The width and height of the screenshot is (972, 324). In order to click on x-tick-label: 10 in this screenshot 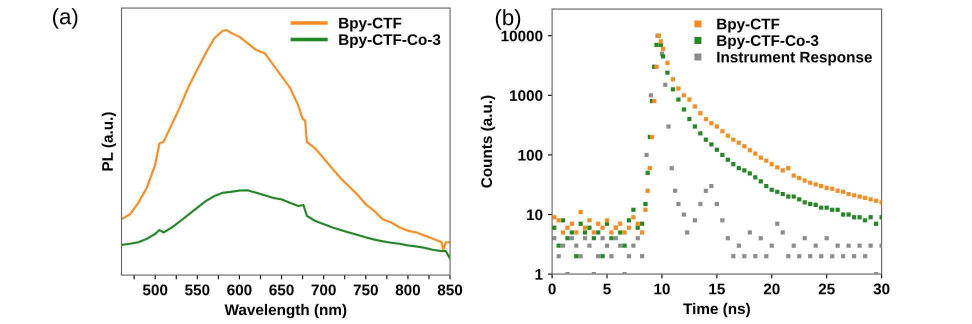, I will do `click(662, 289)`.